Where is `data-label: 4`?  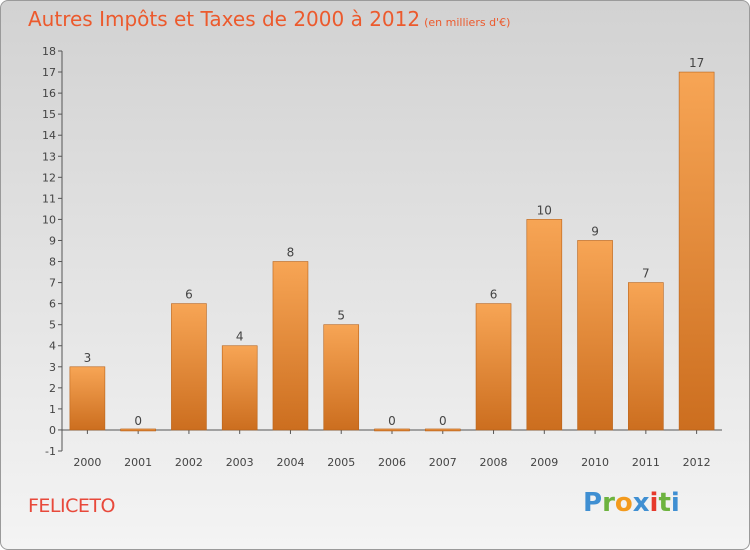 data-label: 4 is located at coordinates (240, 337).